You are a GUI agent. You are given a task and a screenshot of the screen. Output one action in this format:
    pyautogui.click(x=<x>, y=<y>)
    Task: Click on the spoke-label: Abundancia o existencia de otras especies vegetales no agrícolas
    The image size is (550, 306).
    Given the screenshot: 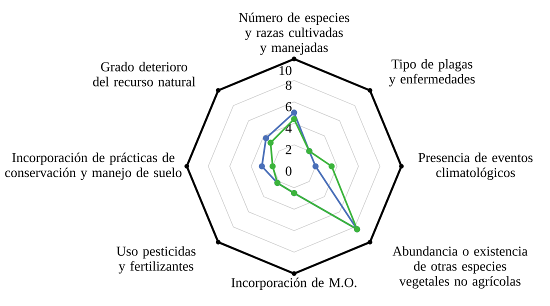 What is the action you would take?
    pyautogui.click(x=460, y=267)
    